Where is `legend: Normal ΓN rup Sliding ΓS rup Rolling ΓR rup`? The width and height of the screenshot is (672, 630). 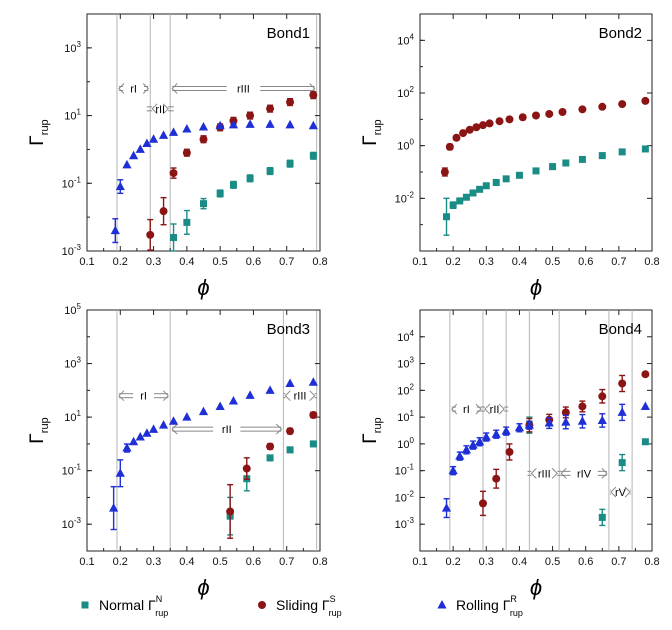 legend: Normal ΓN rup Sliding ΓS rup Rolling ΓR rup is located at coordinates (302, 606).